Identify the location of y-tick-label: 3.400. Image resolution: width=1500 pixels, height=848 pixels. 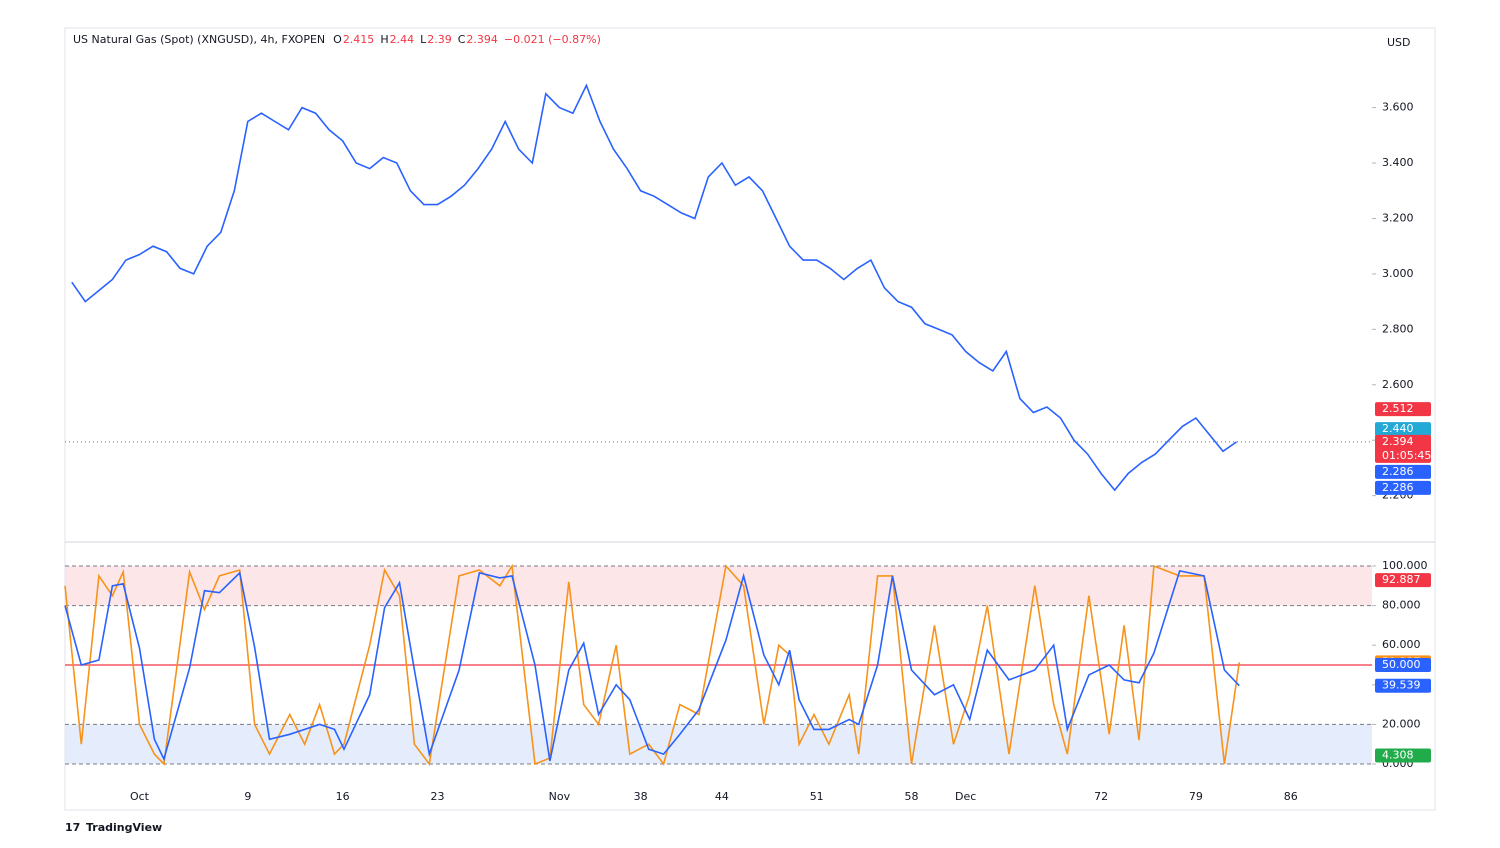
(1398, 162).